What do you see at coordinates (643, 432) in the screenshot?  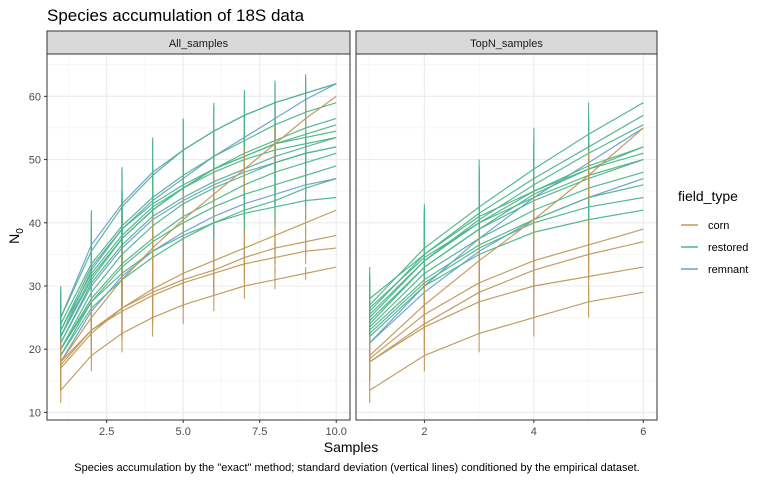 I see `x-tick-label: 6` at bounding box center [643, 432].